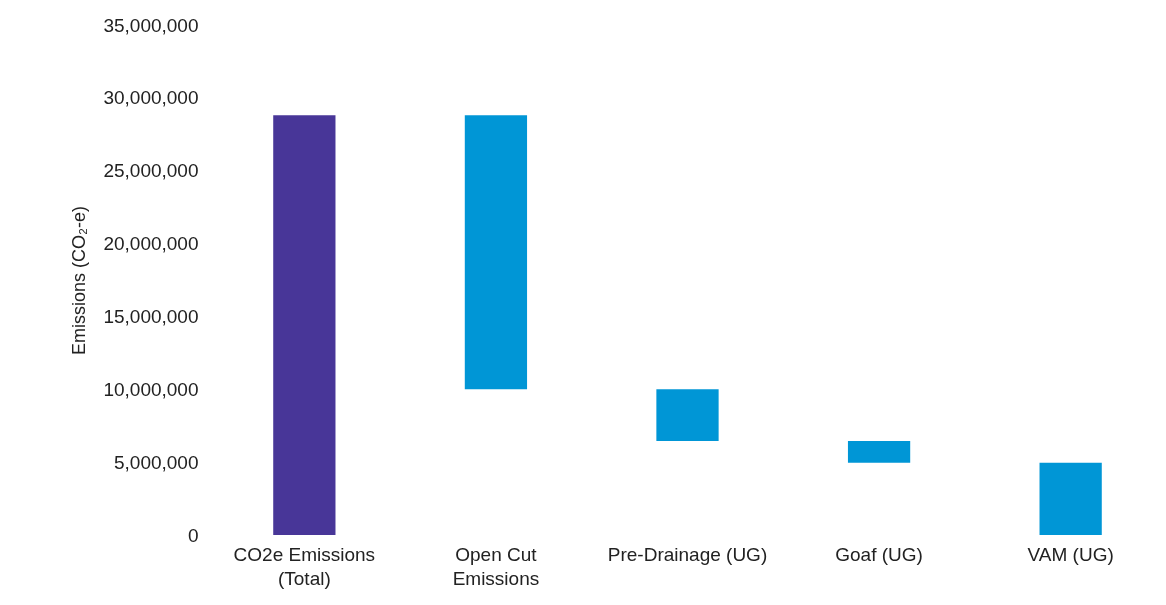 The image size is (1166, 605). I want to click on y-axis-title: Emissions (CO₂-e), so click(79, 280).